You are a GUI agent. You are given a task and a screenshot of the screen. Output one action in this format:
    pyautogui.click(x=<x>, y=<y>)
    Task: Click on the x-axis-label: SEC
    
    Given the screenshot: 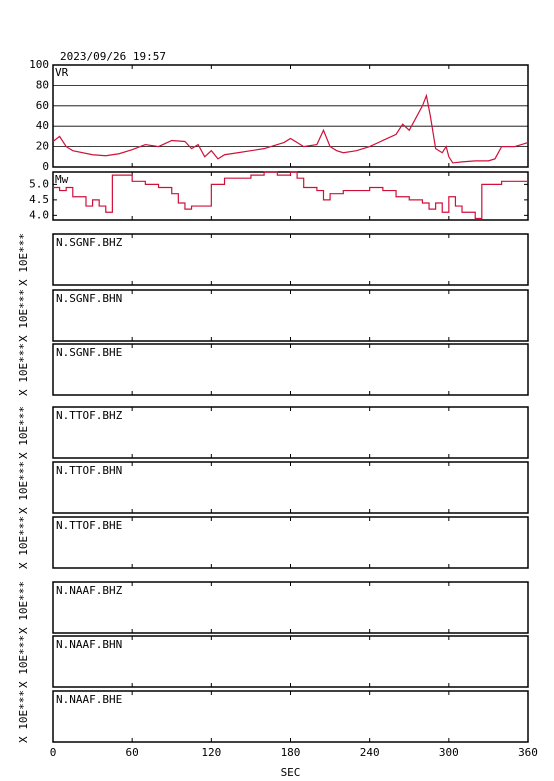 What is the action you would take?
    pyautogui.click(x=291, y=772)
    